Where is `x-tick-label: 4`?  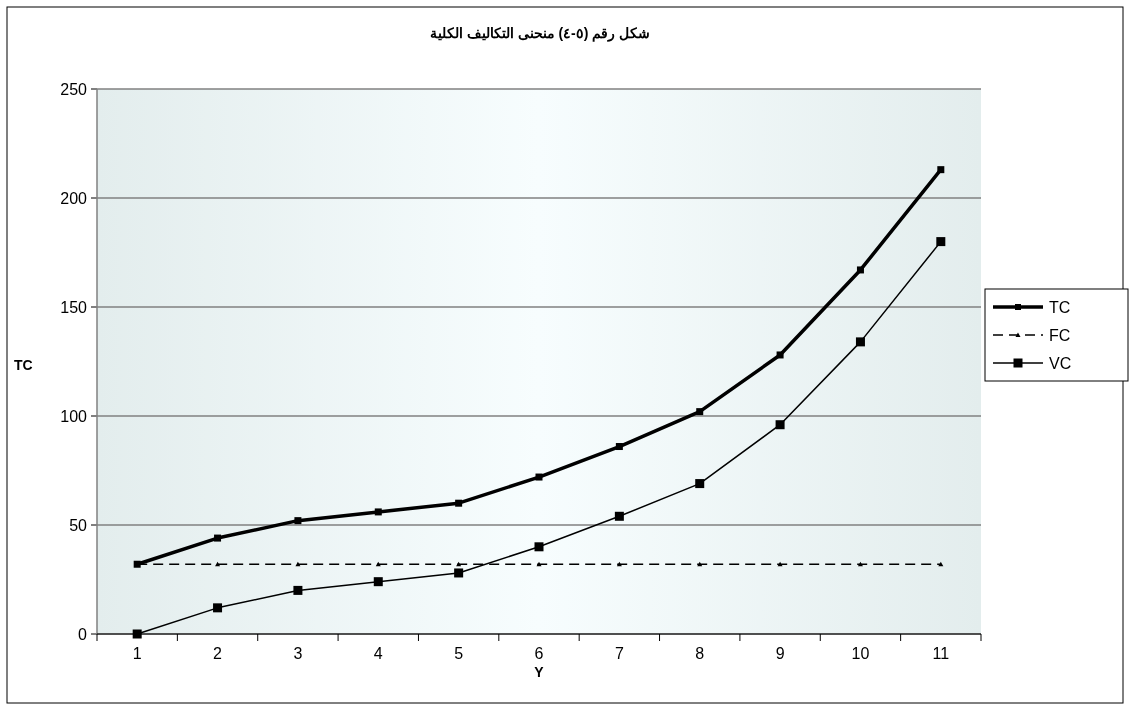
x-tick-label: 4 is located at coordinates (378, 653).